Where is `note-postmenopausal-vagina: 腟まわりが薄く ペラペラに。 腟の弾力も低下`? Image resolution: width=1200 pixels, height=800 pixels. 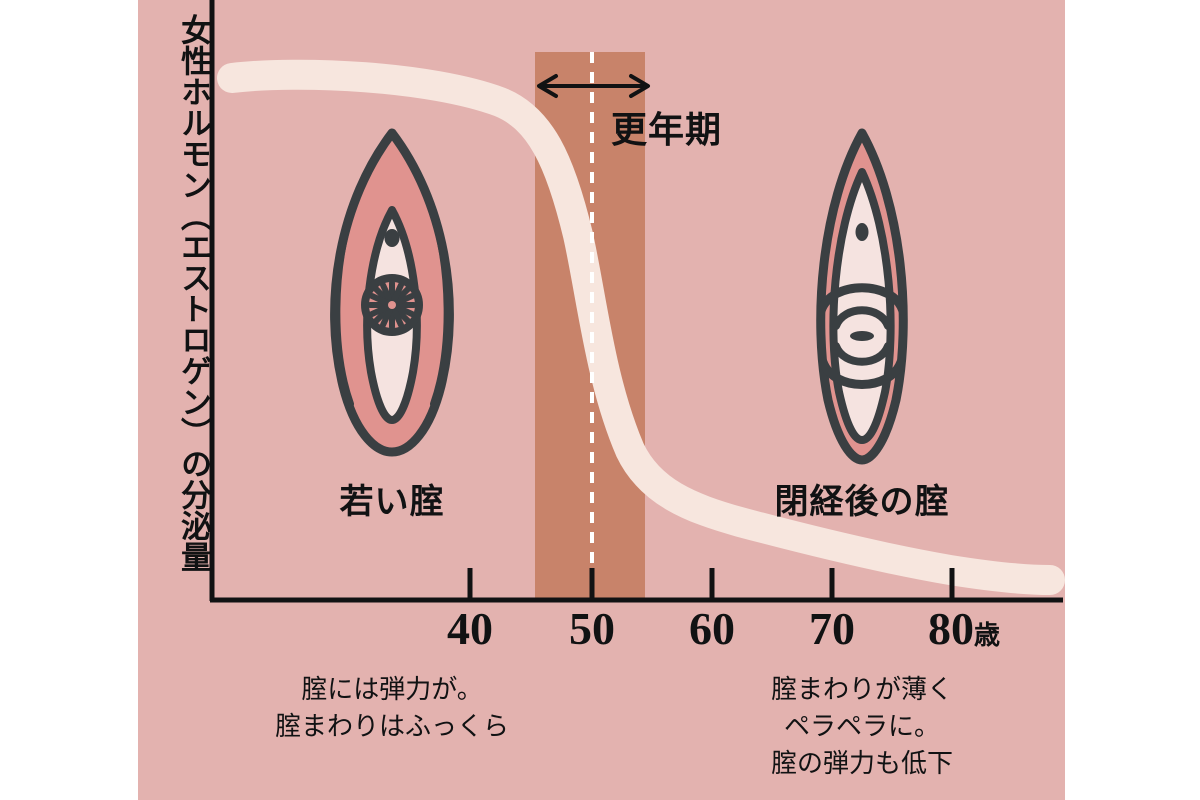
note-postmenopausal-vagina: 腟まわりが薄く ペラペラに。 腟の弾力も低下 is located at coordinates (862, 727).